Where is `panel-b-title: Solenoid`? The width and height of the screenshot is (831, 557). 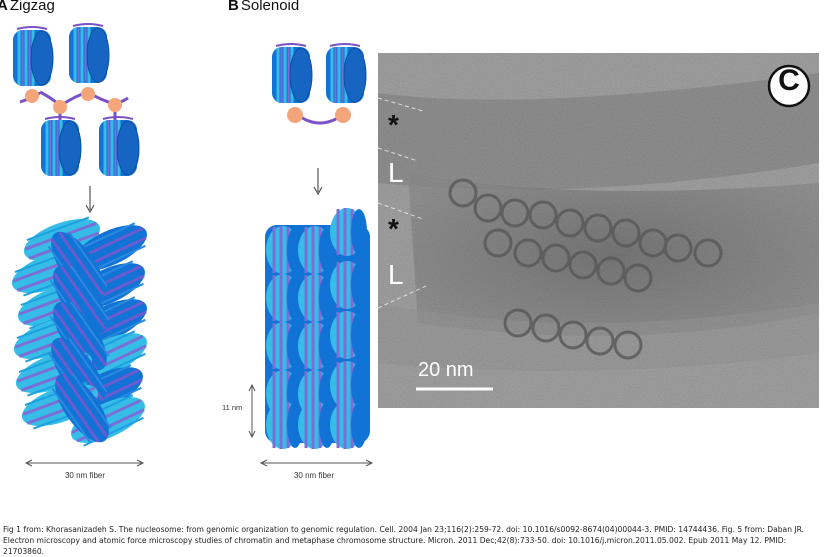 panel-b-title: Solenoid is located at coordinates (270, 7).